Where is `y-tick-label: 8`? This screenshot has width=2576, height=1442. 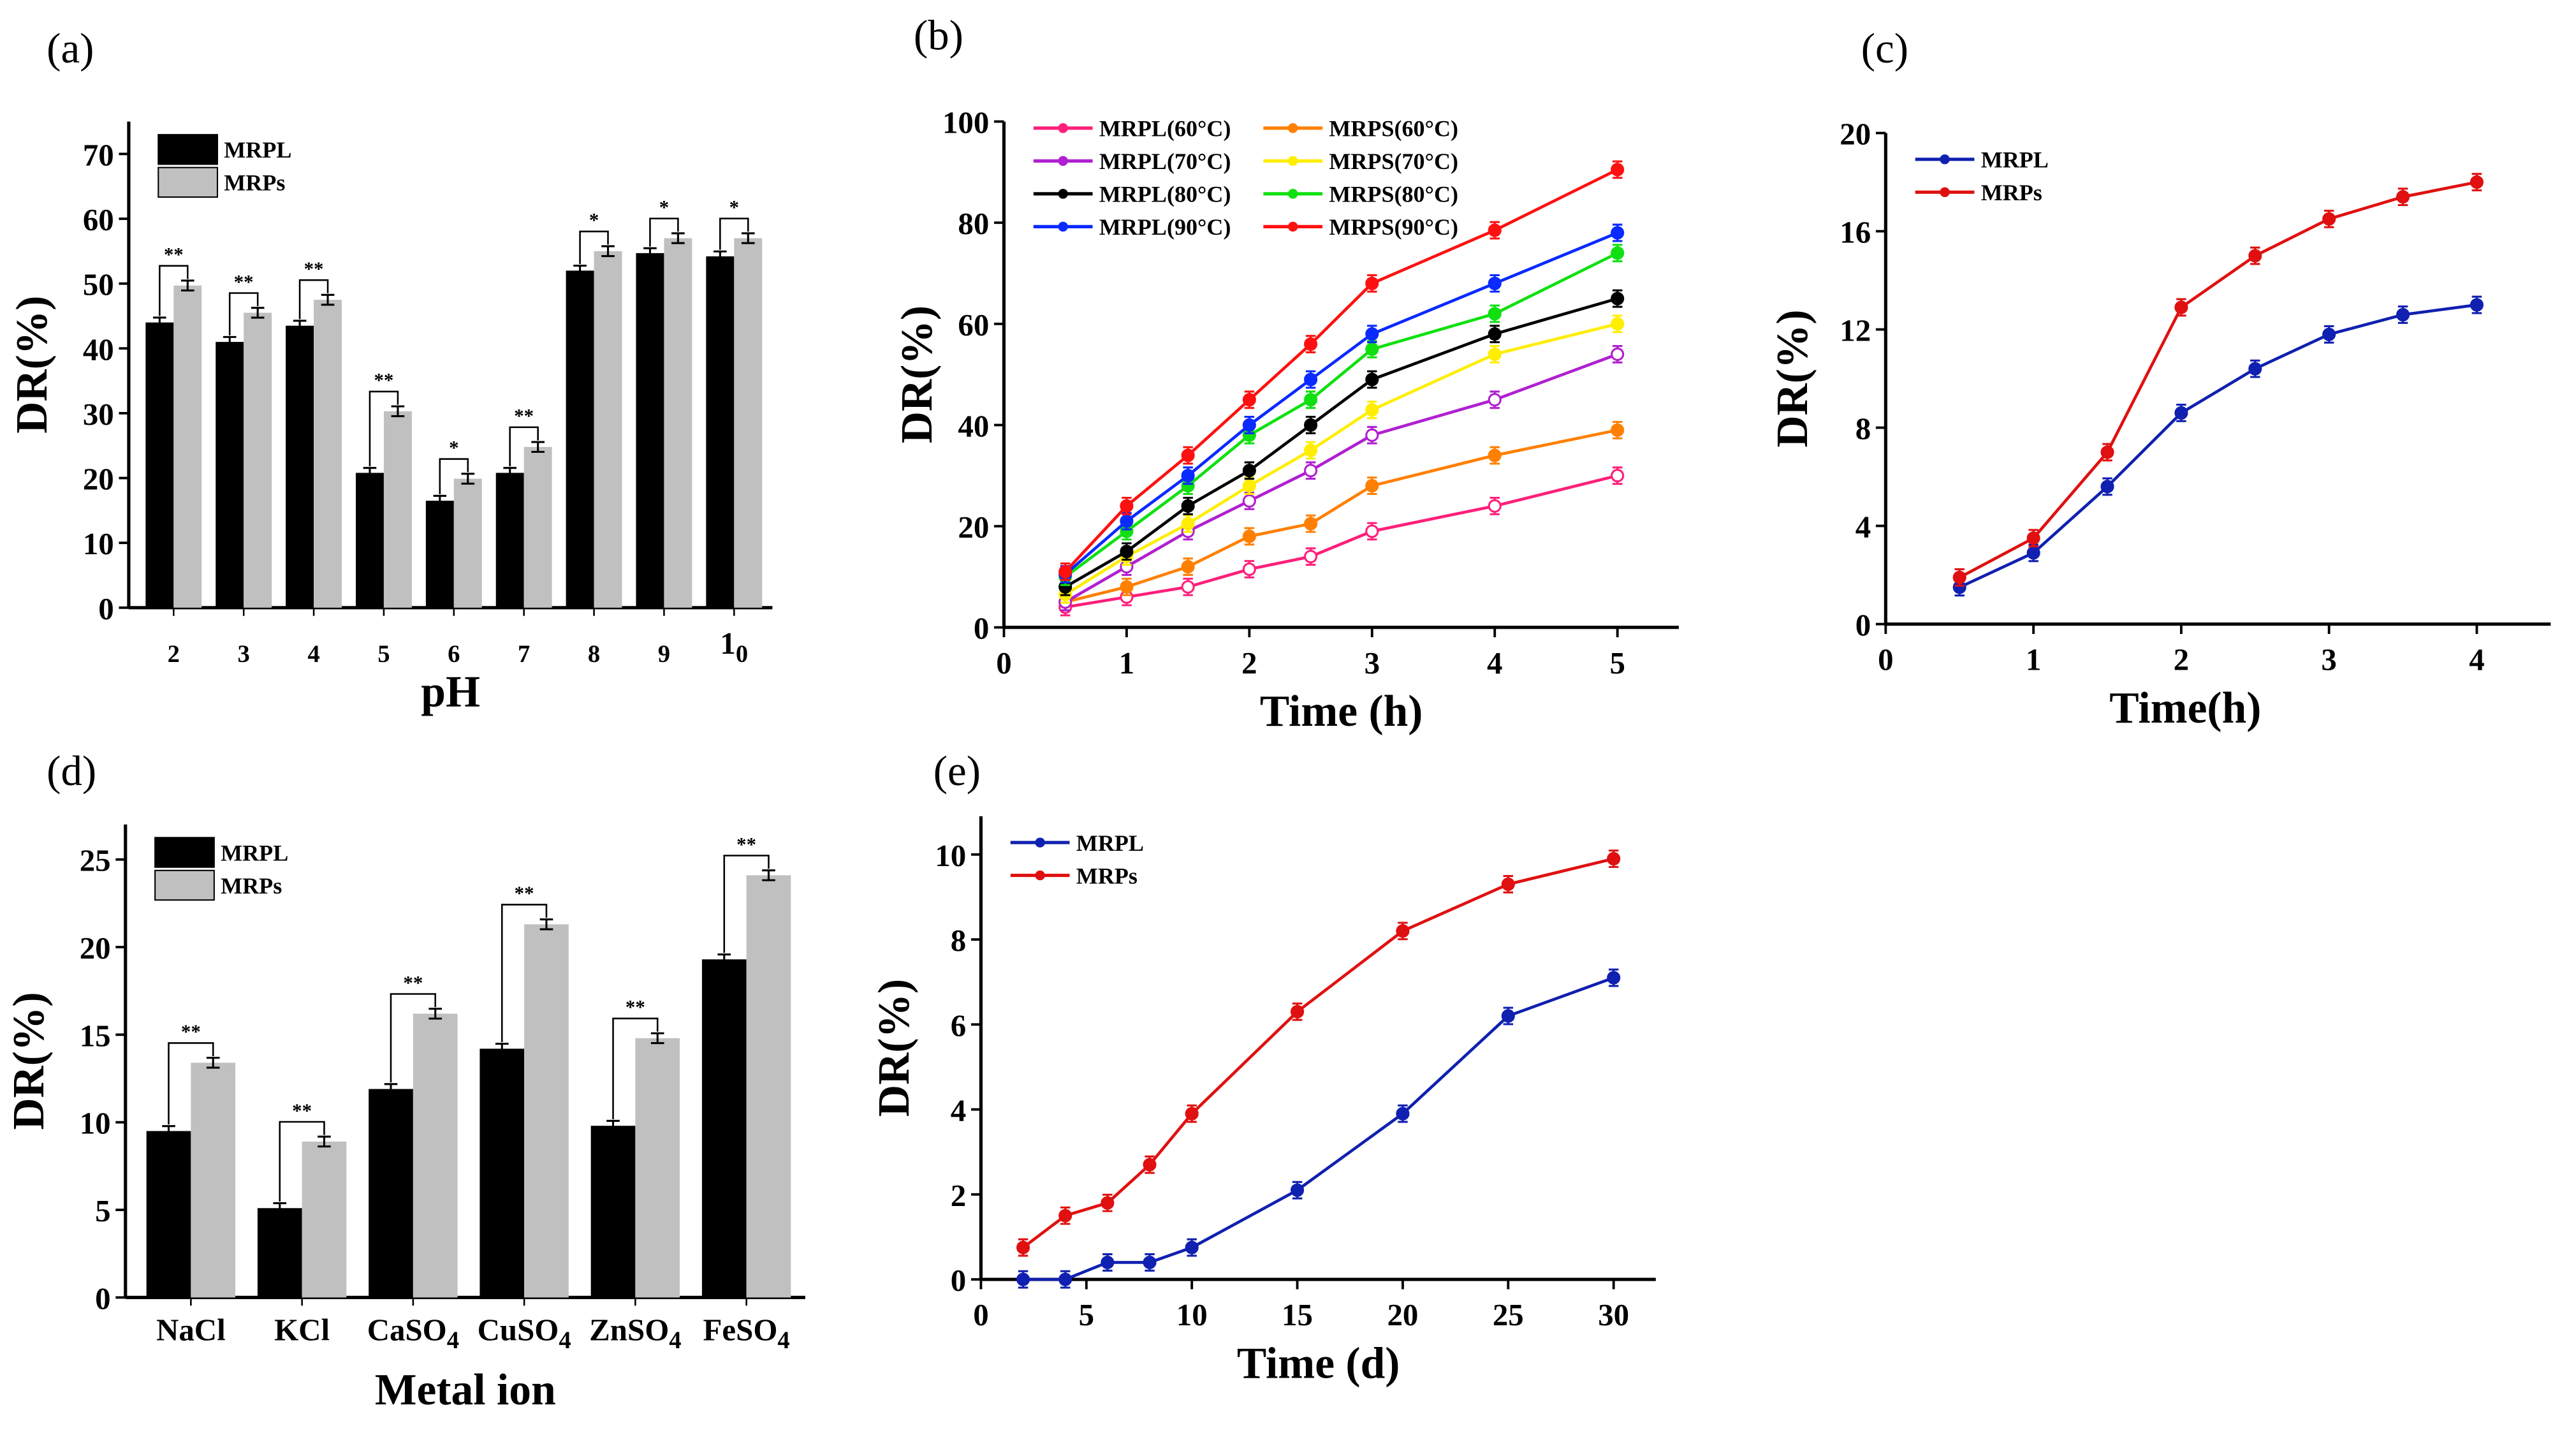 y-tick-label: 8 is located at coordinates (959, 940).